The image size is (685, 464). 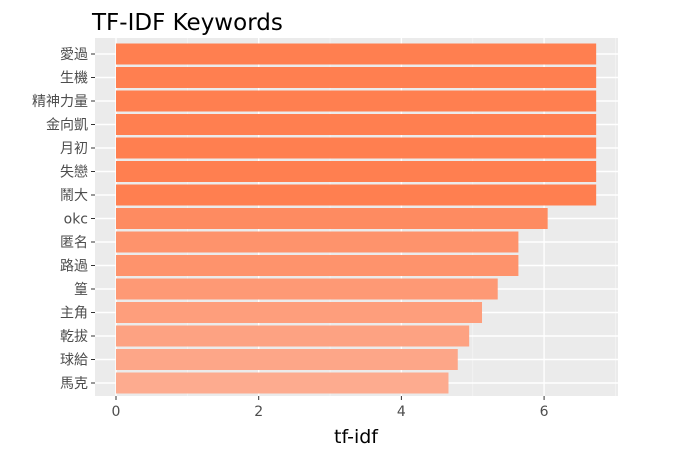 I want to click on y-tick-label: 篁, so click(x=81, y=289).